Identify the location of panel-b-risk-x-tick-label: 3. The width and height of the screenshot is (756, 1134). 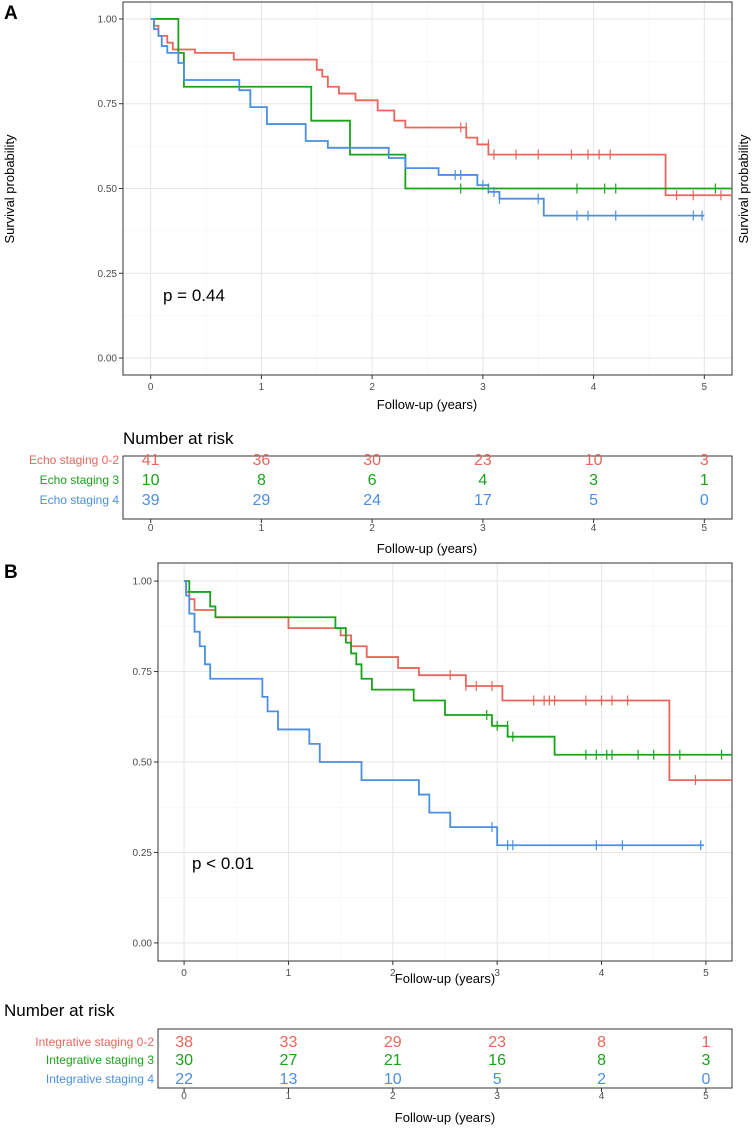
(497, 1096).